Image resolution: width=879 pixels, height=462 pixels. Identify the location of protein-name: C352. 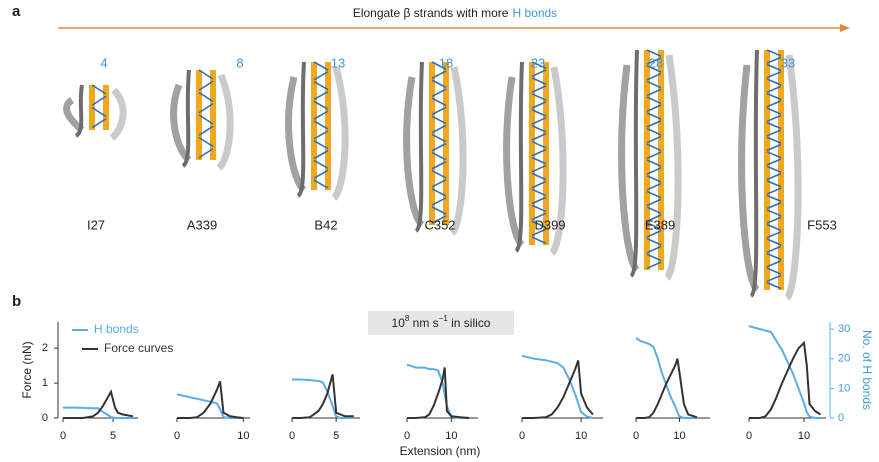
(439, 224).